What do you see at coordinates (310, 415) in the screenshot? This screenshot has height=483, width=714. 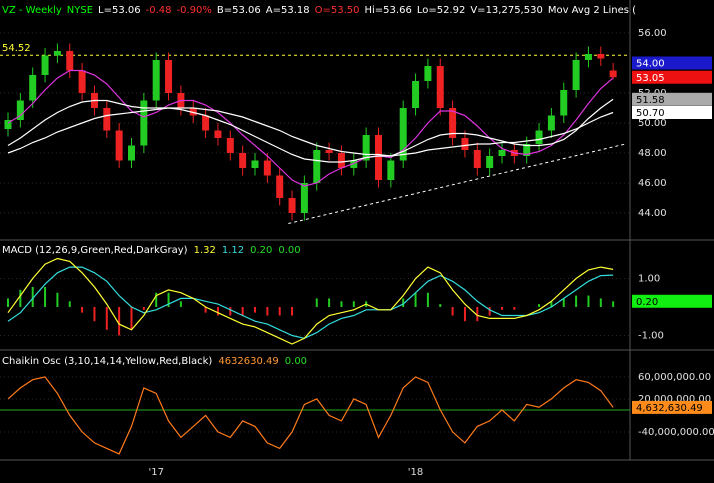 I see `oscillator-line` at bounding box center [310, 415].